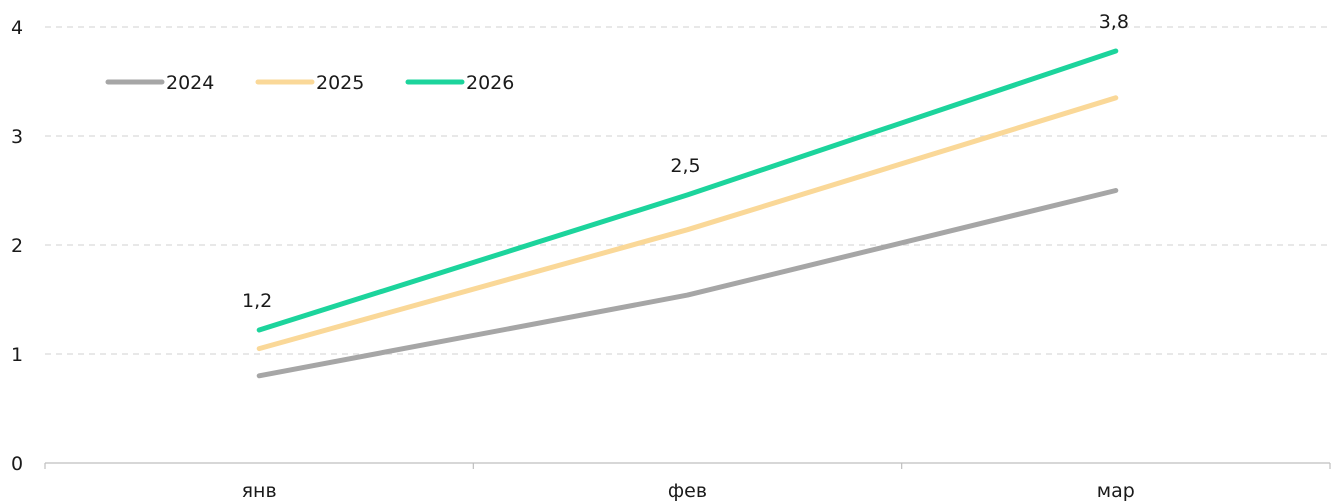  I want to click on legend: 2024 2025 2026, so click(309, 83).